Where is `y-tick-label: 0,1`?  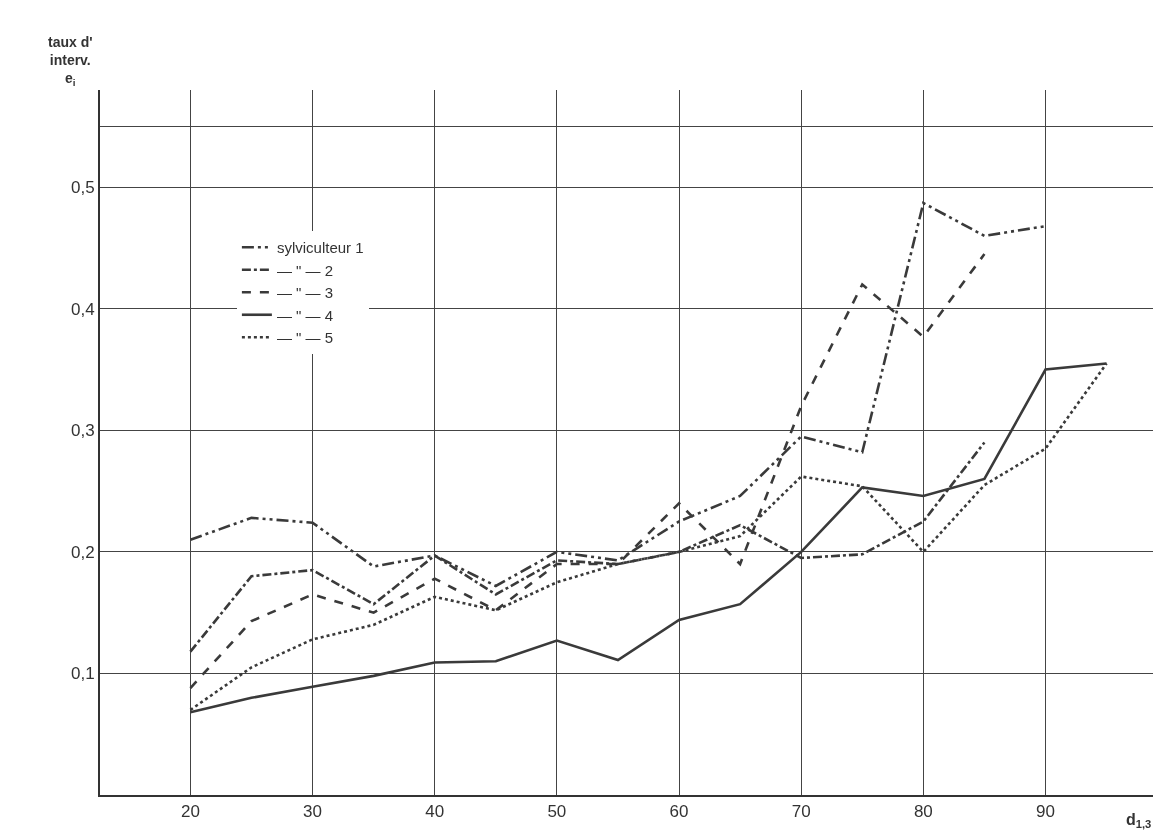
y-tick-label: 0,1 is located at coordinates (82, 674).